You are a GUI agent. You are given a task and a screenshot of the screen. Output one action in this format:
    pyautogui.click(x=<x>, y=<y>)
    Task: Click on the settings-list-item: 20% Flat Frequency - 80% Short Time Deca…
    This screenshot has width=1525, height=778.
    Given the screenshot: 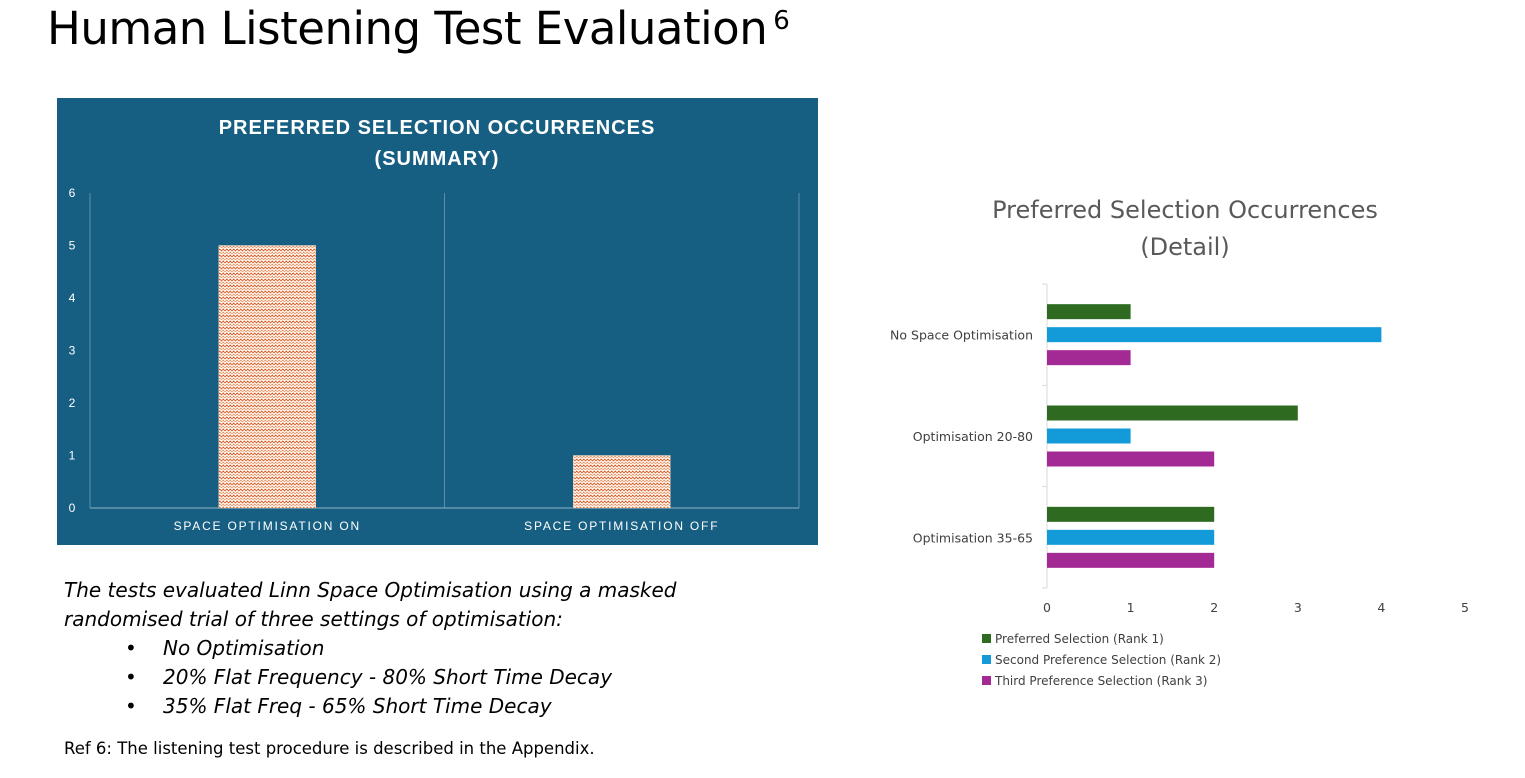 What is the action you would take?
    pyautogui.click(x=414, y=677)
    